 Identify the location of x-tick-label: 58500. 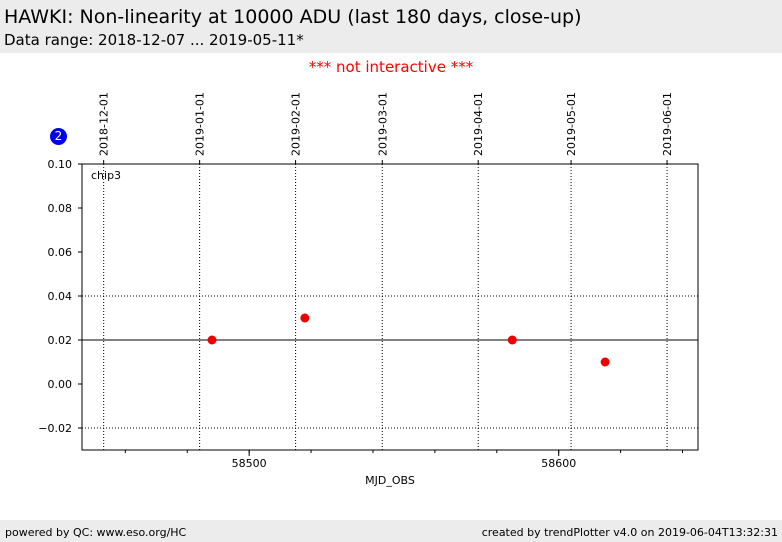
(249, 463).